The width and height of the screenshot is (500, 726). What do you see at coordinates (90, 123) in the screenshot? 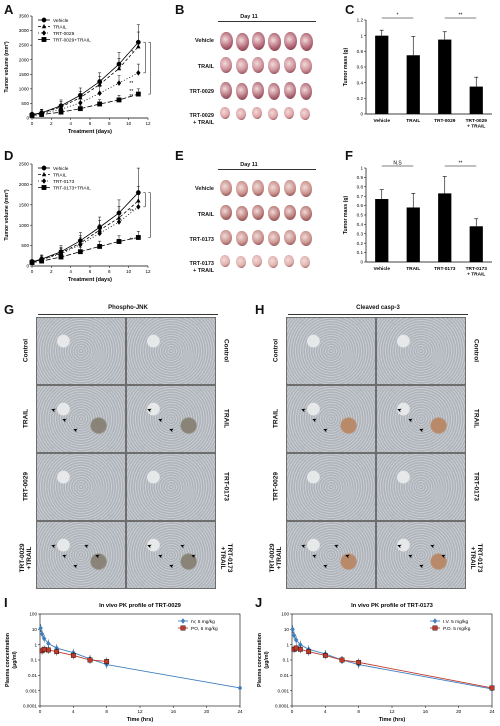
I see `x-tick-label: 6` at bounding box center [90, 123].